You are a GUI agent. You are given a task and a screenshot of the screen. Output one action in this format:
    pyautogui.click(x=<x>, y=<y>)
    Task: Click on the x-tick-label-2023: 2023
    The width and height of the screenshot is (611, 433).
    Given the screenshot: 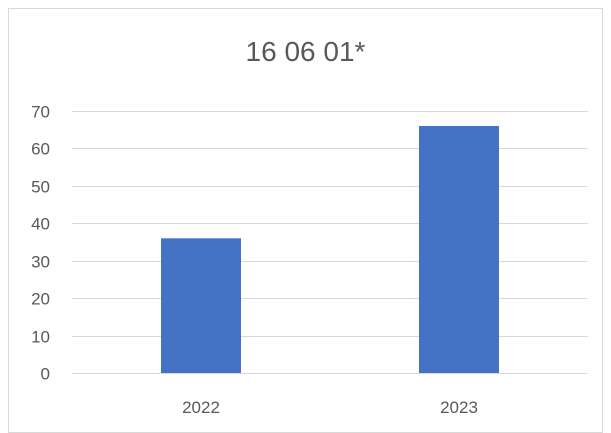 What is the action you would take?
    pyautogui.click(x=459, y=407)
    